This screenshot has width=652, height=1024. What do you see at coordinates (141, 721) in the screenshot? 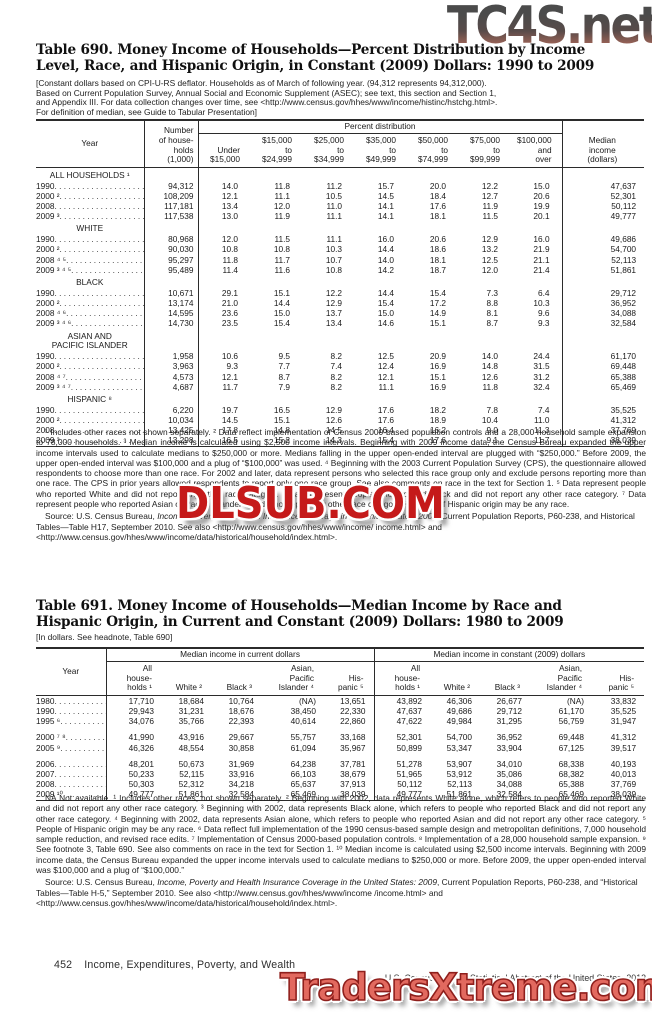
I see `value-cell: 34,076` at bounding box center [141, 721].